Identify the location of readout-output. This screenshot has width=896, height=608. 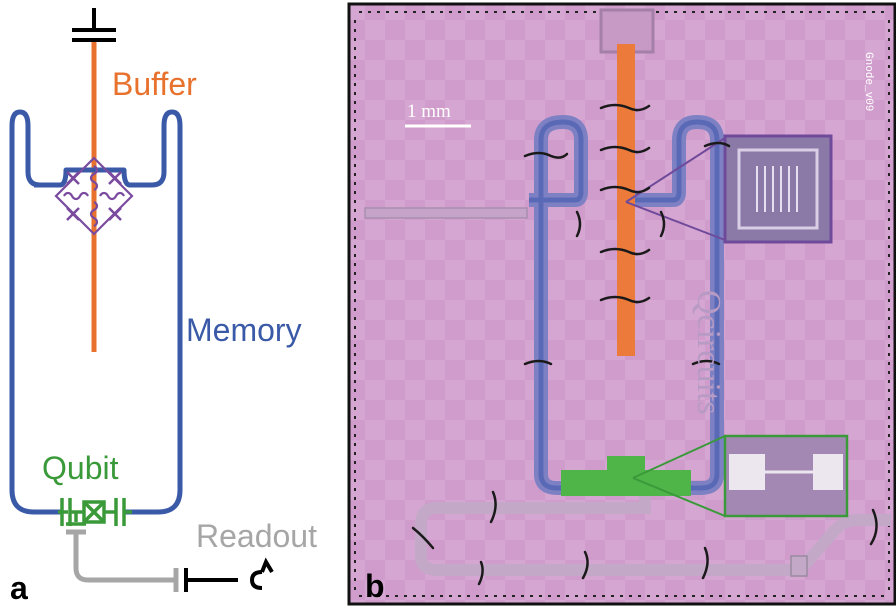
(229, 574).